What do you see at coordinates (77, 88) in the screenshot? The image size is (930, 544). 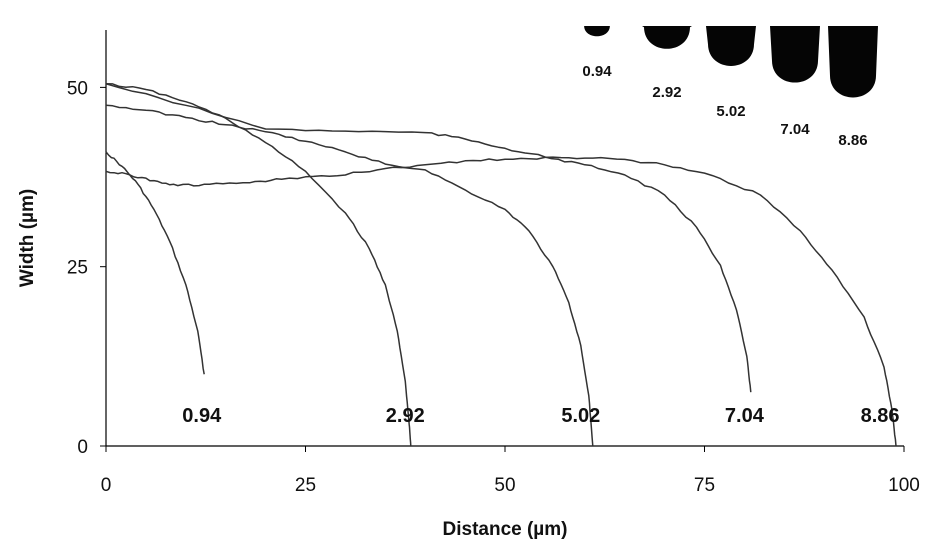 I see `y-tick-label: 50` at bounding box center [77, 88].